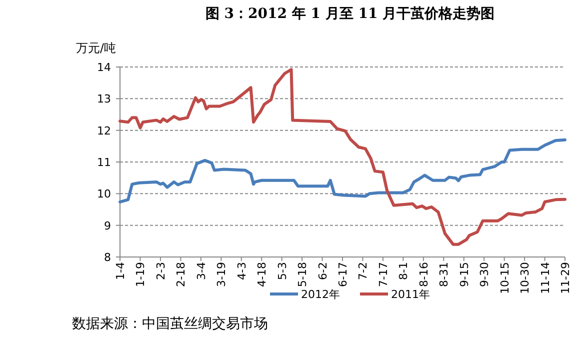  I want to click on x-tick-label: 10-15, so click(505, 278).